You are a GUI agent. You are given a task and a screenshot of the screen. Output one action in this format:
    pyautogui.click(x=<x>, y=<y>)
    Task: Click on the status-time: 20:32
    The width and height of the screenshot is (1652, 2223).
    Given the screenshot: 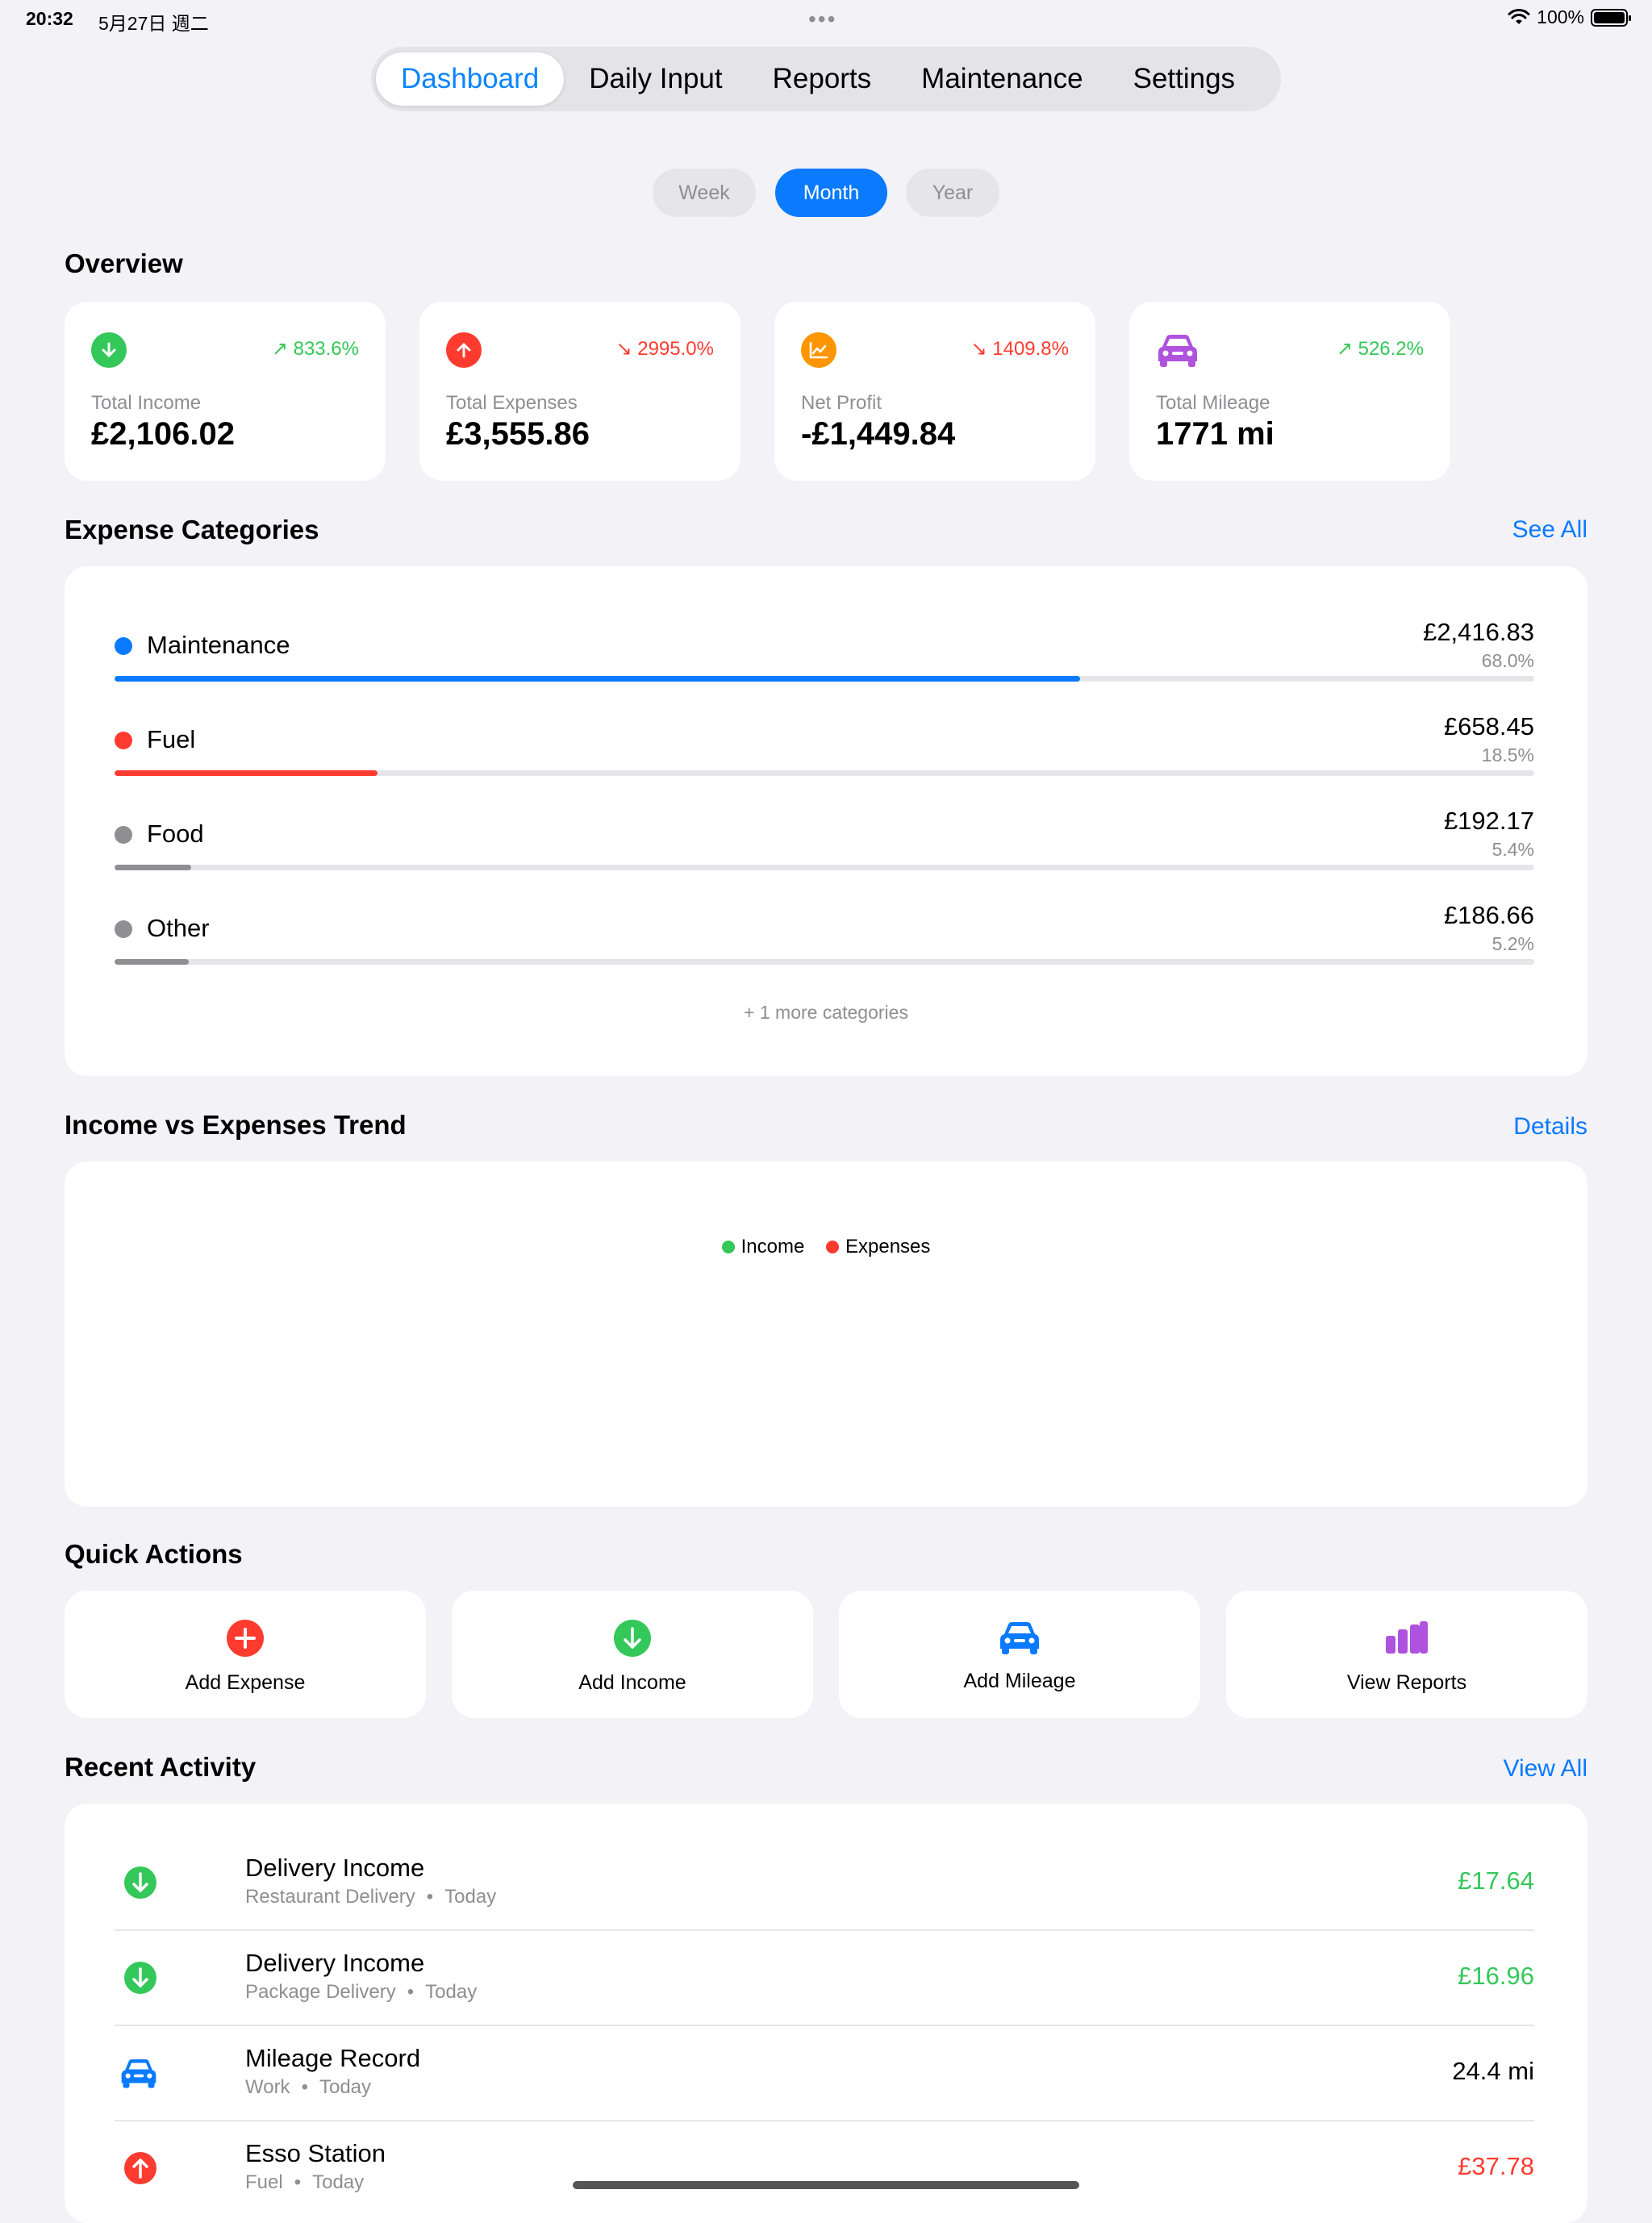 What is the action you would take?
    pyautogui.click(x=49, y=18)
    